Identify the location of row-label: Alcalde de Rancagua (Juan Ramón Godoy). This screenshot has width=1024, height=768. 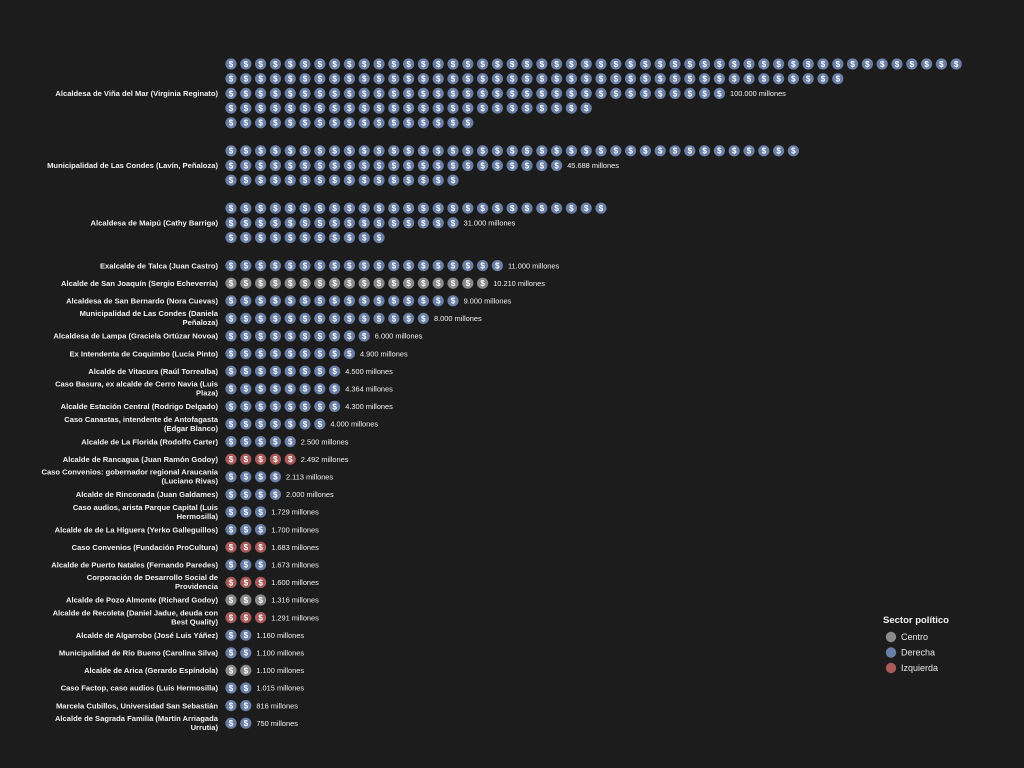
(141, 459).